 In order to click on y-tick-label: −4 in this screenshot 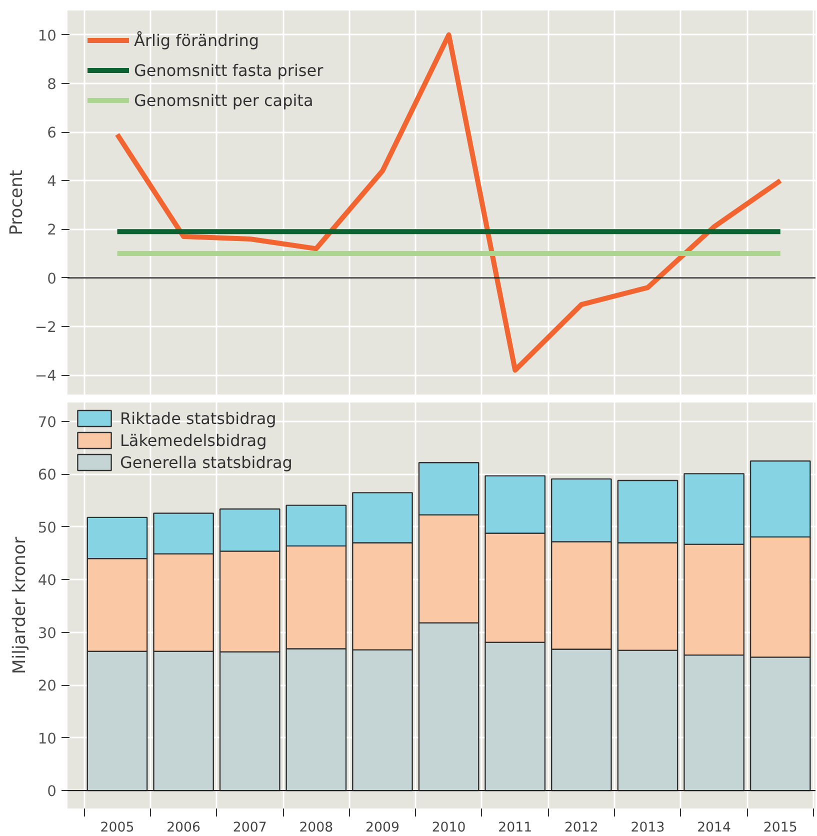, I will do `click(45, 376)`.